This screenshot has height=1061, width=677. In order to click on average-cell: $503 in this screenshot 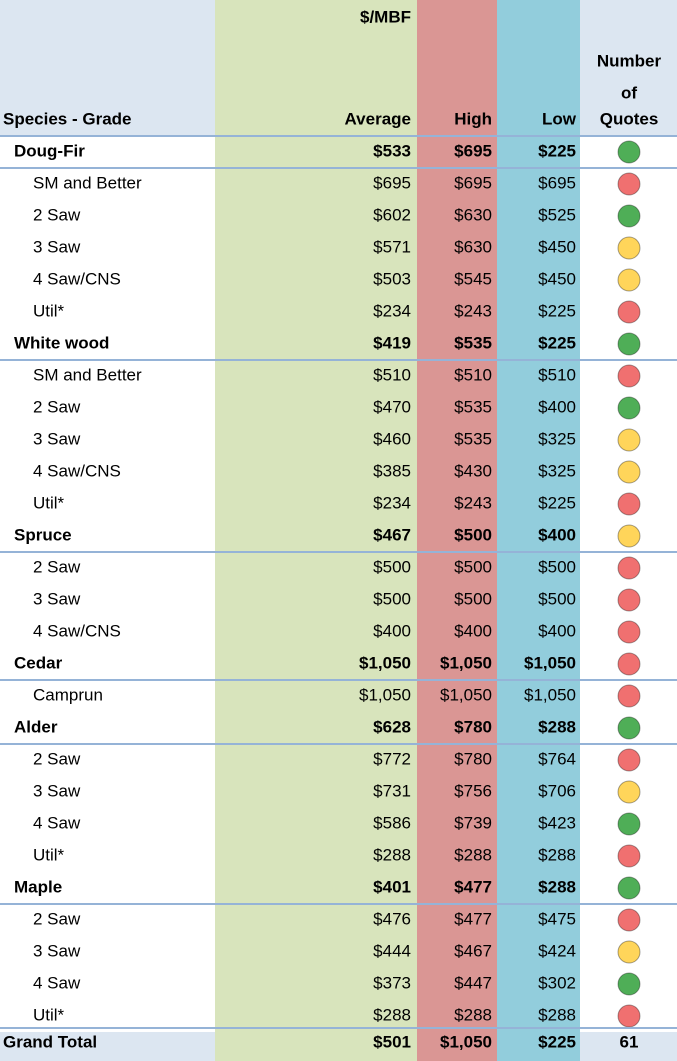, I will do `click(392, 278)`.